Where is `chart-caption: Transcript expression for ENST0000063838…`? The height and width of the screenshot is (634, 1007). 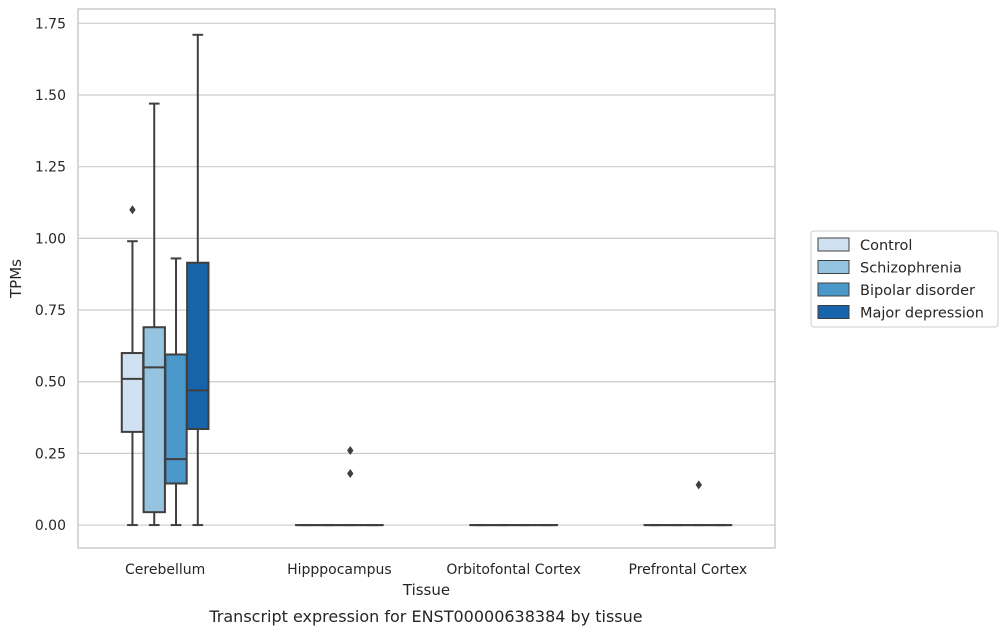
chart-caption: Transcript expression for ENST0000063838… is located at coordinates (425, 616).